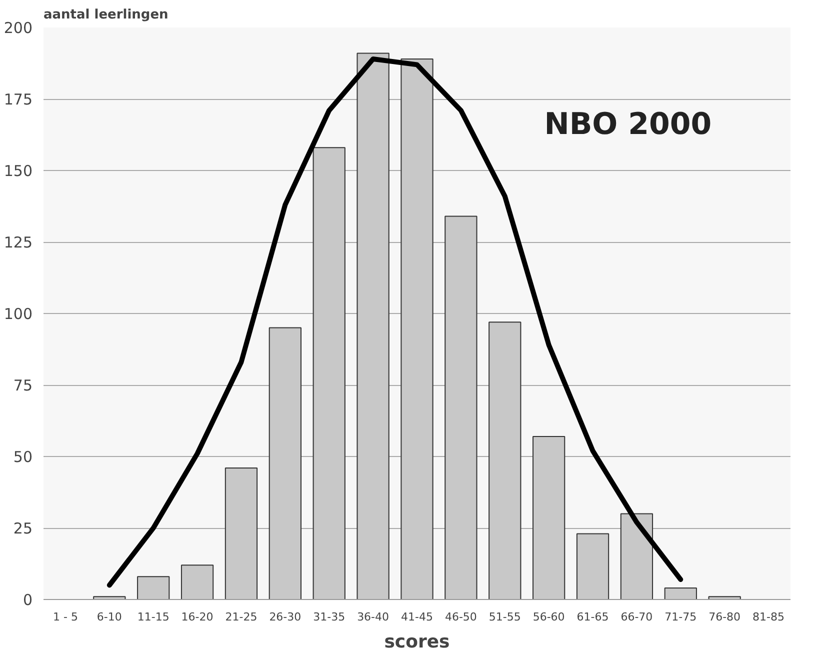 Image resolution: width=827 pixels, height=663 pixels. What do you see at coordinates (23, 457) in the screenshot?
I see `y-tick-label: 50` at bounding box center [23, 457].